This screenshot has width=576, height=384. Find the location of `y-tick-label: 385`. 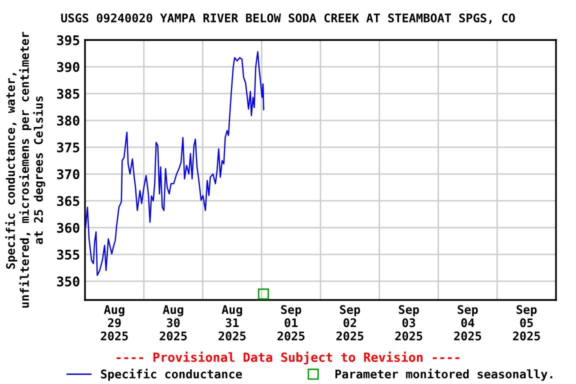

y-tick-label: 385 is located at coordinates (68, 93).